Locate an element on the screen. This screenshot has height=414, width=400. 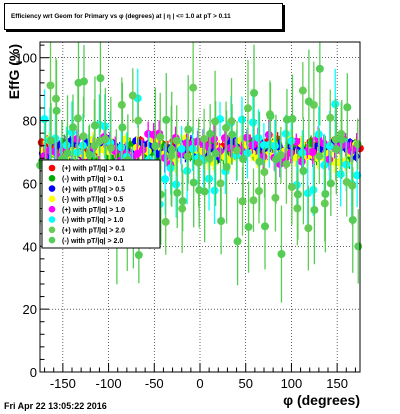
legend-label: (+) with pT/|q| > 0.1 is located at coordinates (93, 169).